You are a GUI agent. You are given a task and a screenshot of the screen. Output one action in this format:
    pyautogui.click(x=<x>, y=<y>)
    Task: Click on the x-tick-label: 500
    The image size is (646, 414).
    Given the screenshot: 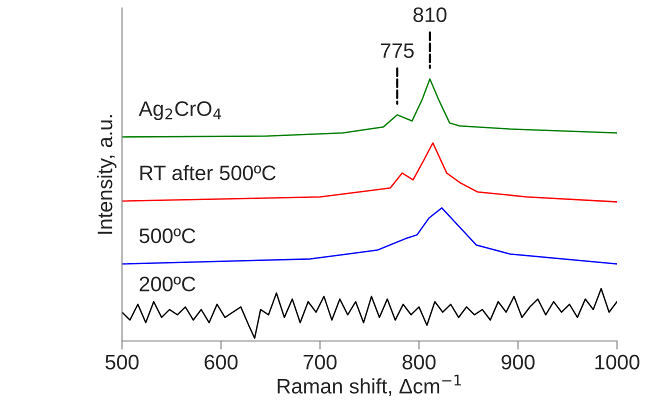 What is the action you would take?
    pyautogui.click(x=122, y=362)
    